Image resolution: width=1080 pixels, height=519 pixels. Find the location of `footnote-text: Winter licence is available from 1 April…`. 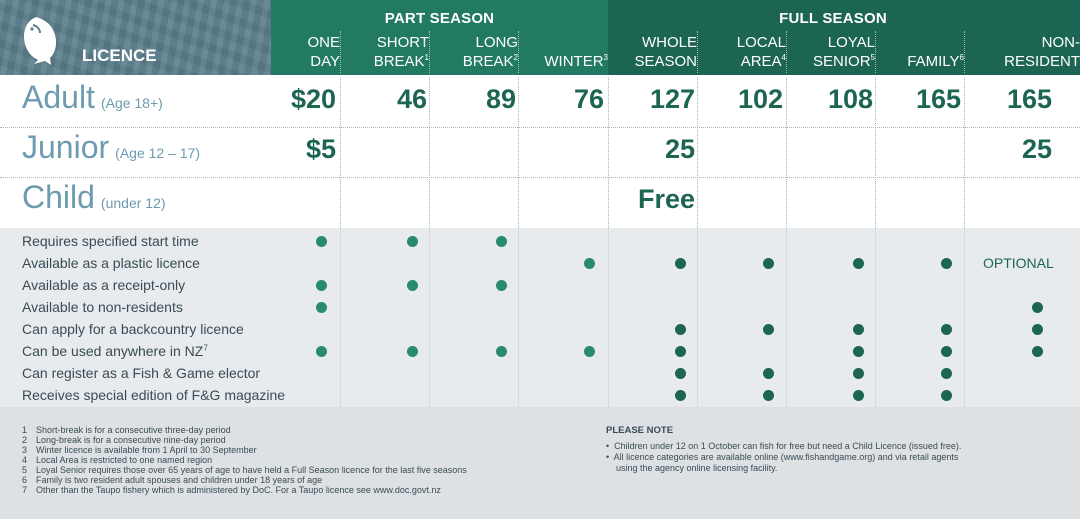

footnote-text: Winter licence is available from 1 April… is located at coordinates (146, 450).